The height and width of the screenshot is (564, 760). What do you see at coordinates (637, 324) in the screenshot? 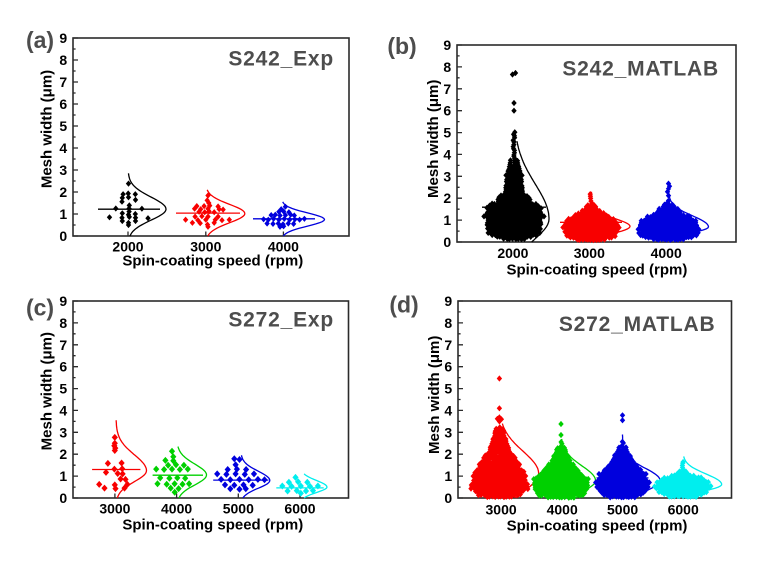
I see `svg-text: S272_MATLAB` at bounding box center [637, 324].